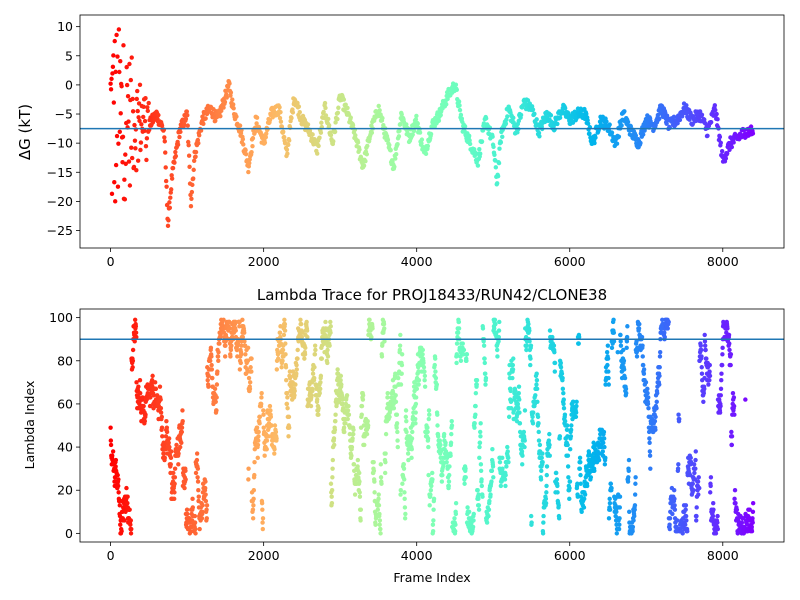 The width and height of the screenshot is (800, 600). What do you see at coordinates (63, 128) in the screenshot?
I see `delta-g-y-ticks: 10 5 0 −5 −10 −15 −20 −25` at bounding box center [63, 128].